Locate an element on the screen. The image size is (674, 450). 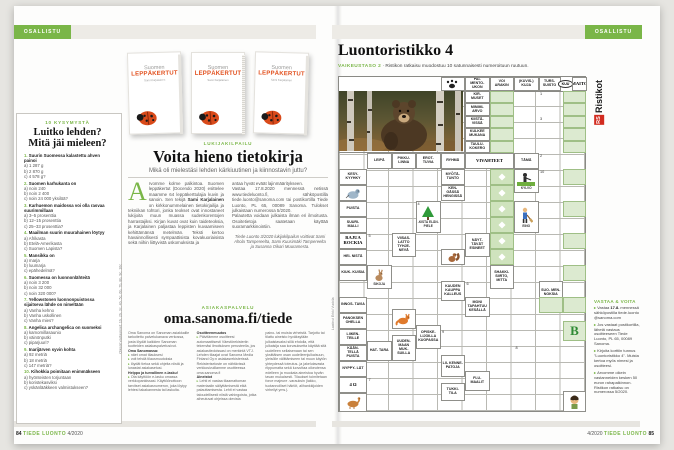
answer-option: c) 25–33 prosenttia? is located at coordinates (44, 226).